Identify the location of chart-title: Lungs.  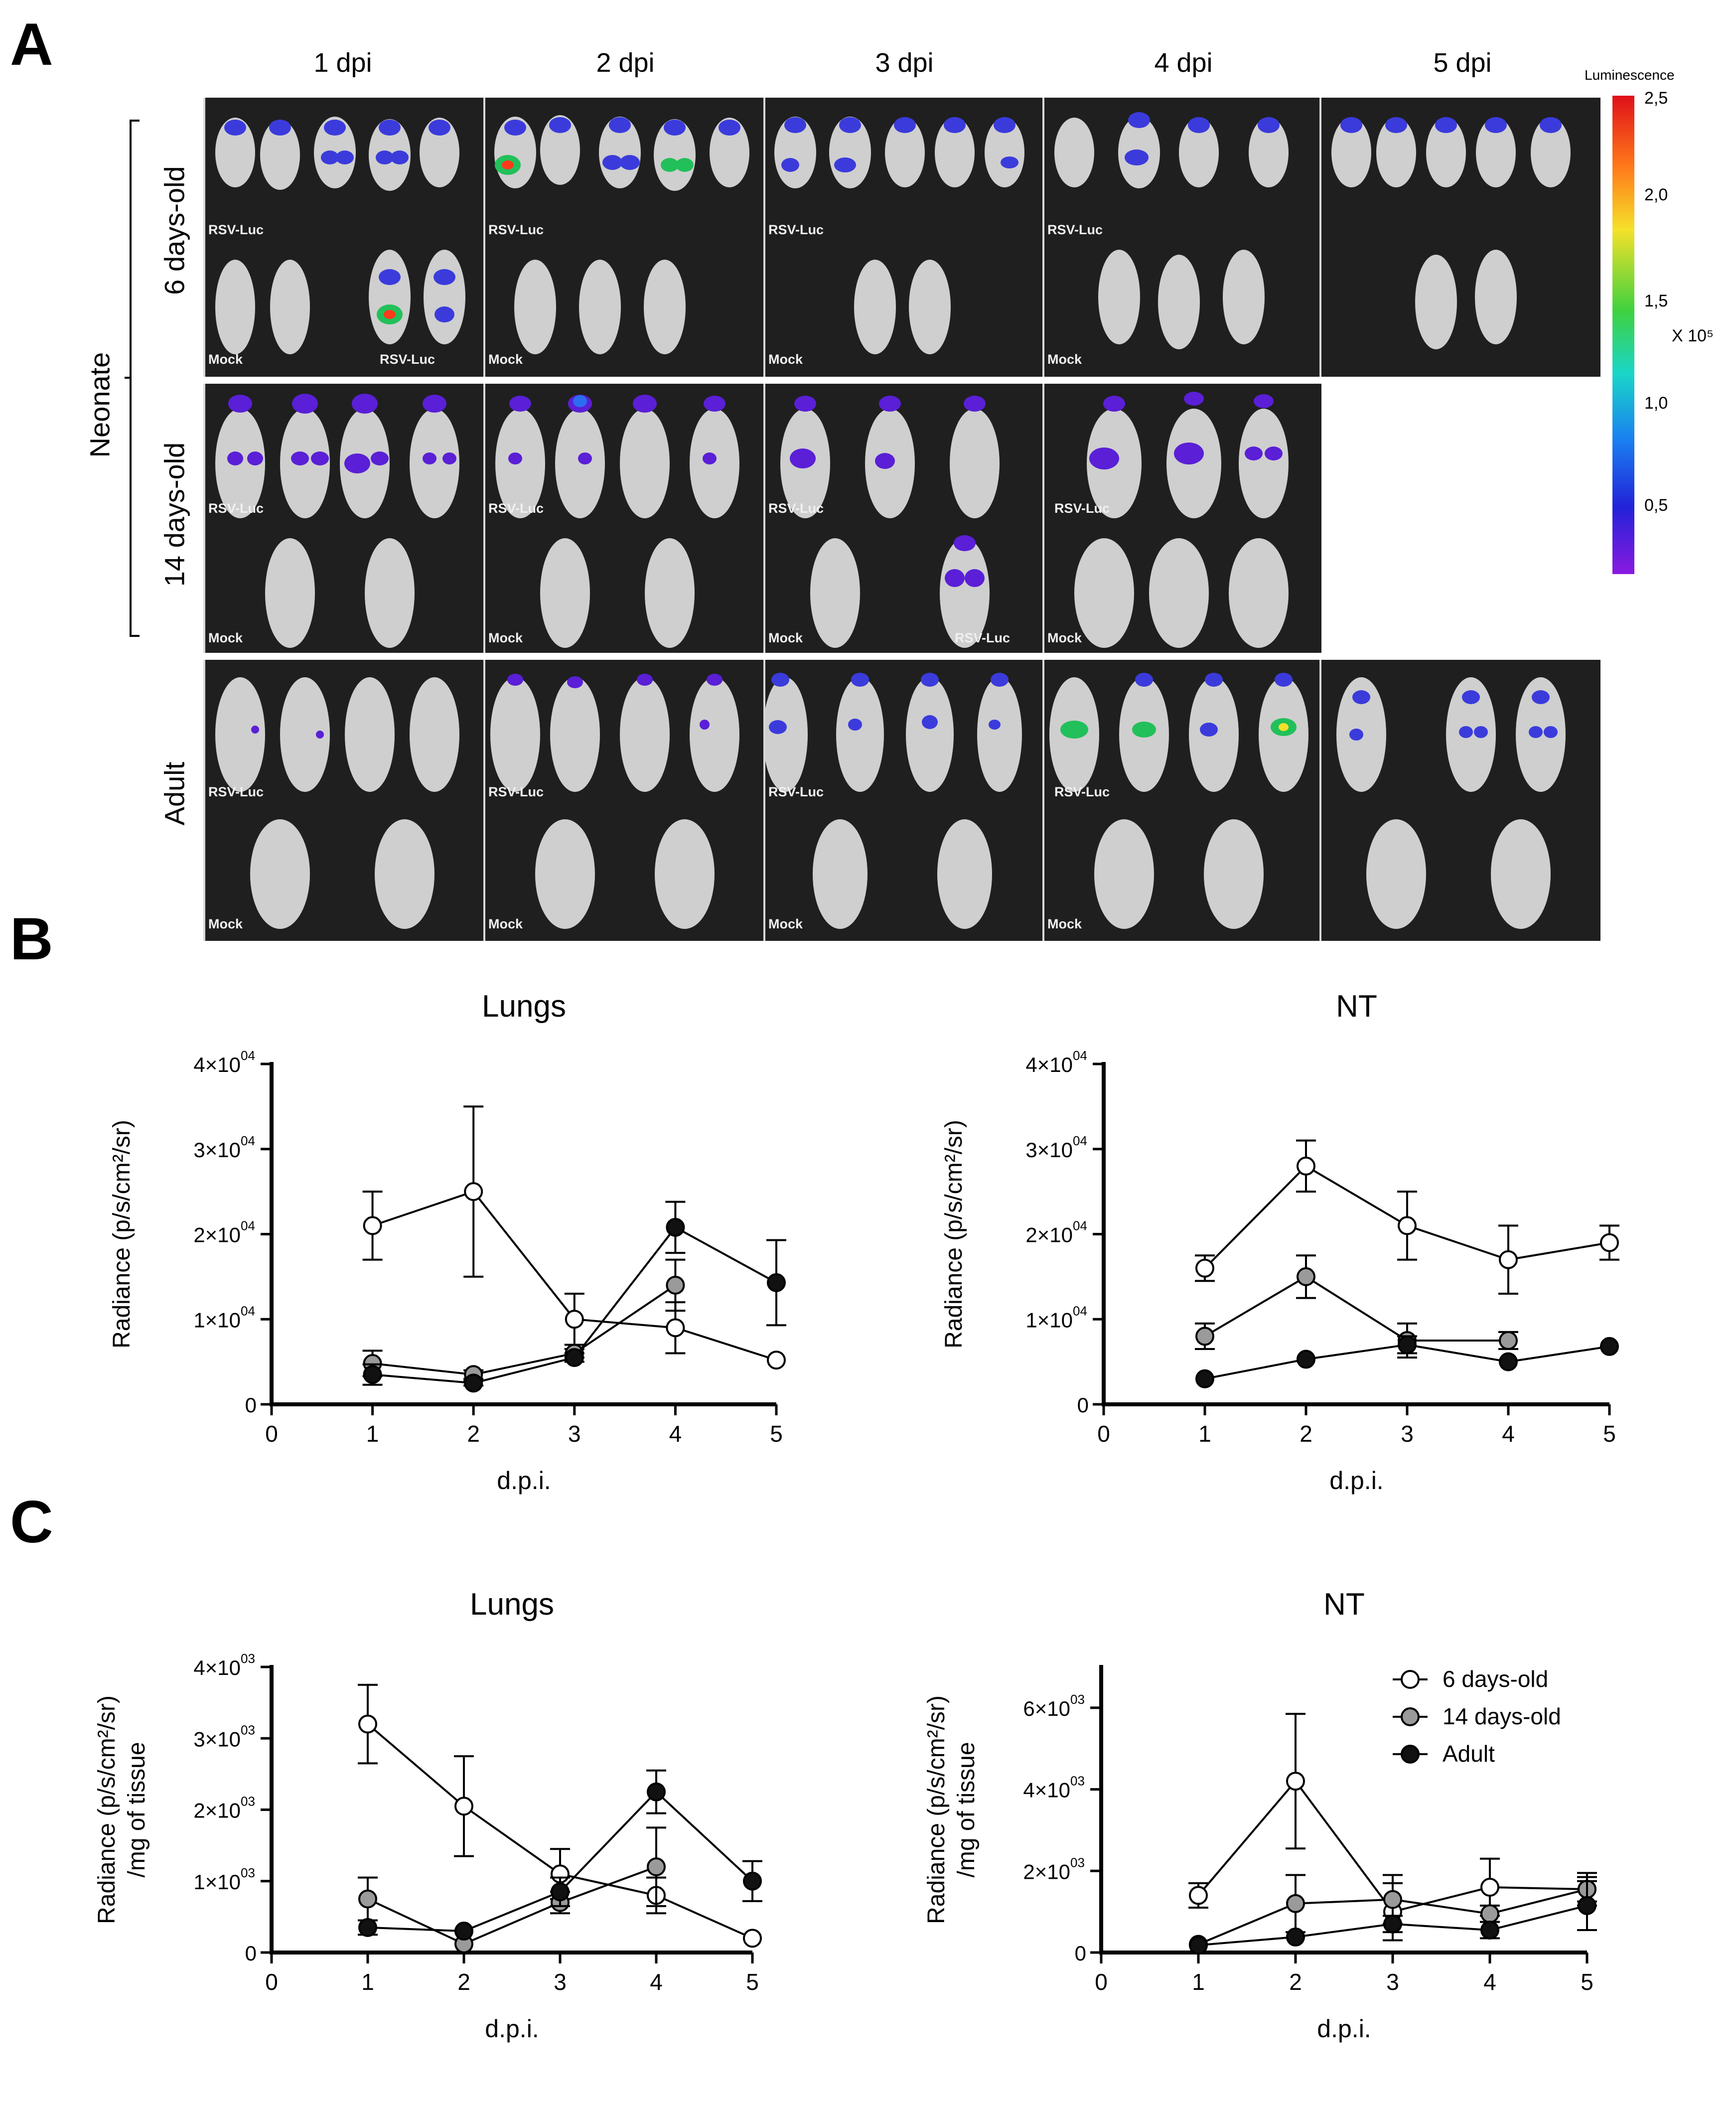
(512, 1604).